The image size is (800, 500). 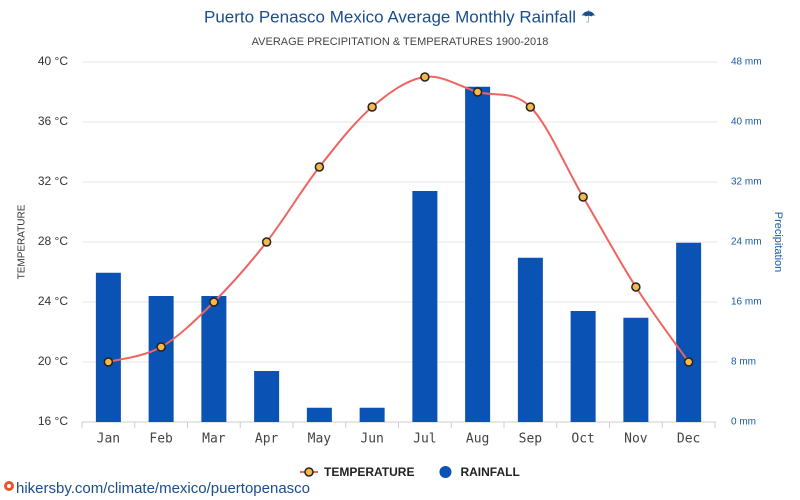 What do you see at coordinates (746, 182) in the screenshot?
I see `y2-tick-label: 32 mm` at bounding box center [746, 182].